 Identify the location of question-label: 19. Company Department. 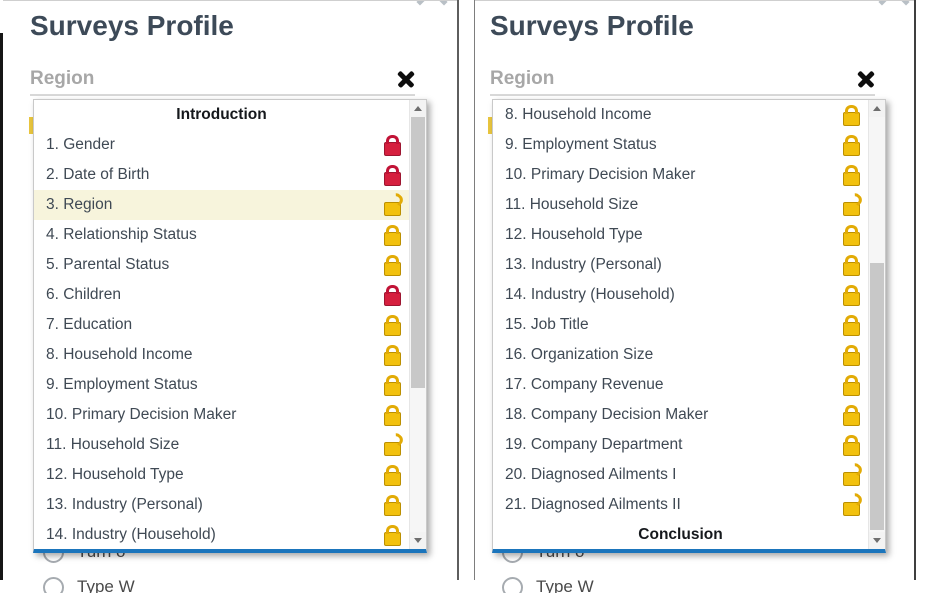
(594, 444).